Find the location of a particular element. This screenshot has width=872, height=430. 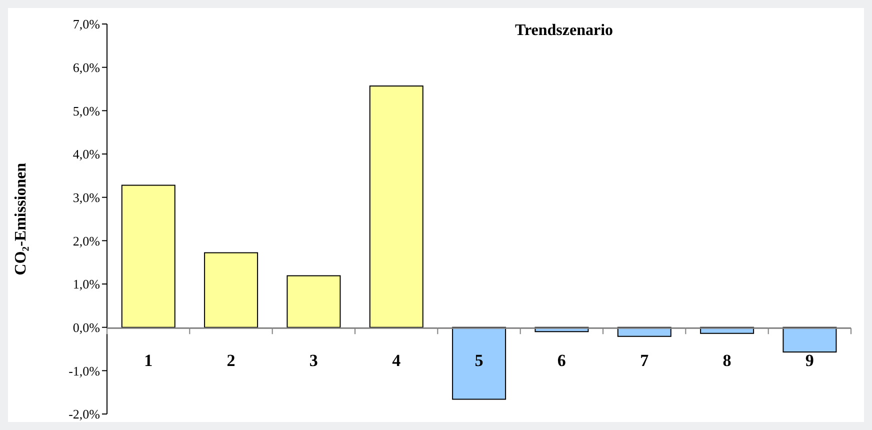

y-tick-label: -1,0% is located at coordinates (84, 370).